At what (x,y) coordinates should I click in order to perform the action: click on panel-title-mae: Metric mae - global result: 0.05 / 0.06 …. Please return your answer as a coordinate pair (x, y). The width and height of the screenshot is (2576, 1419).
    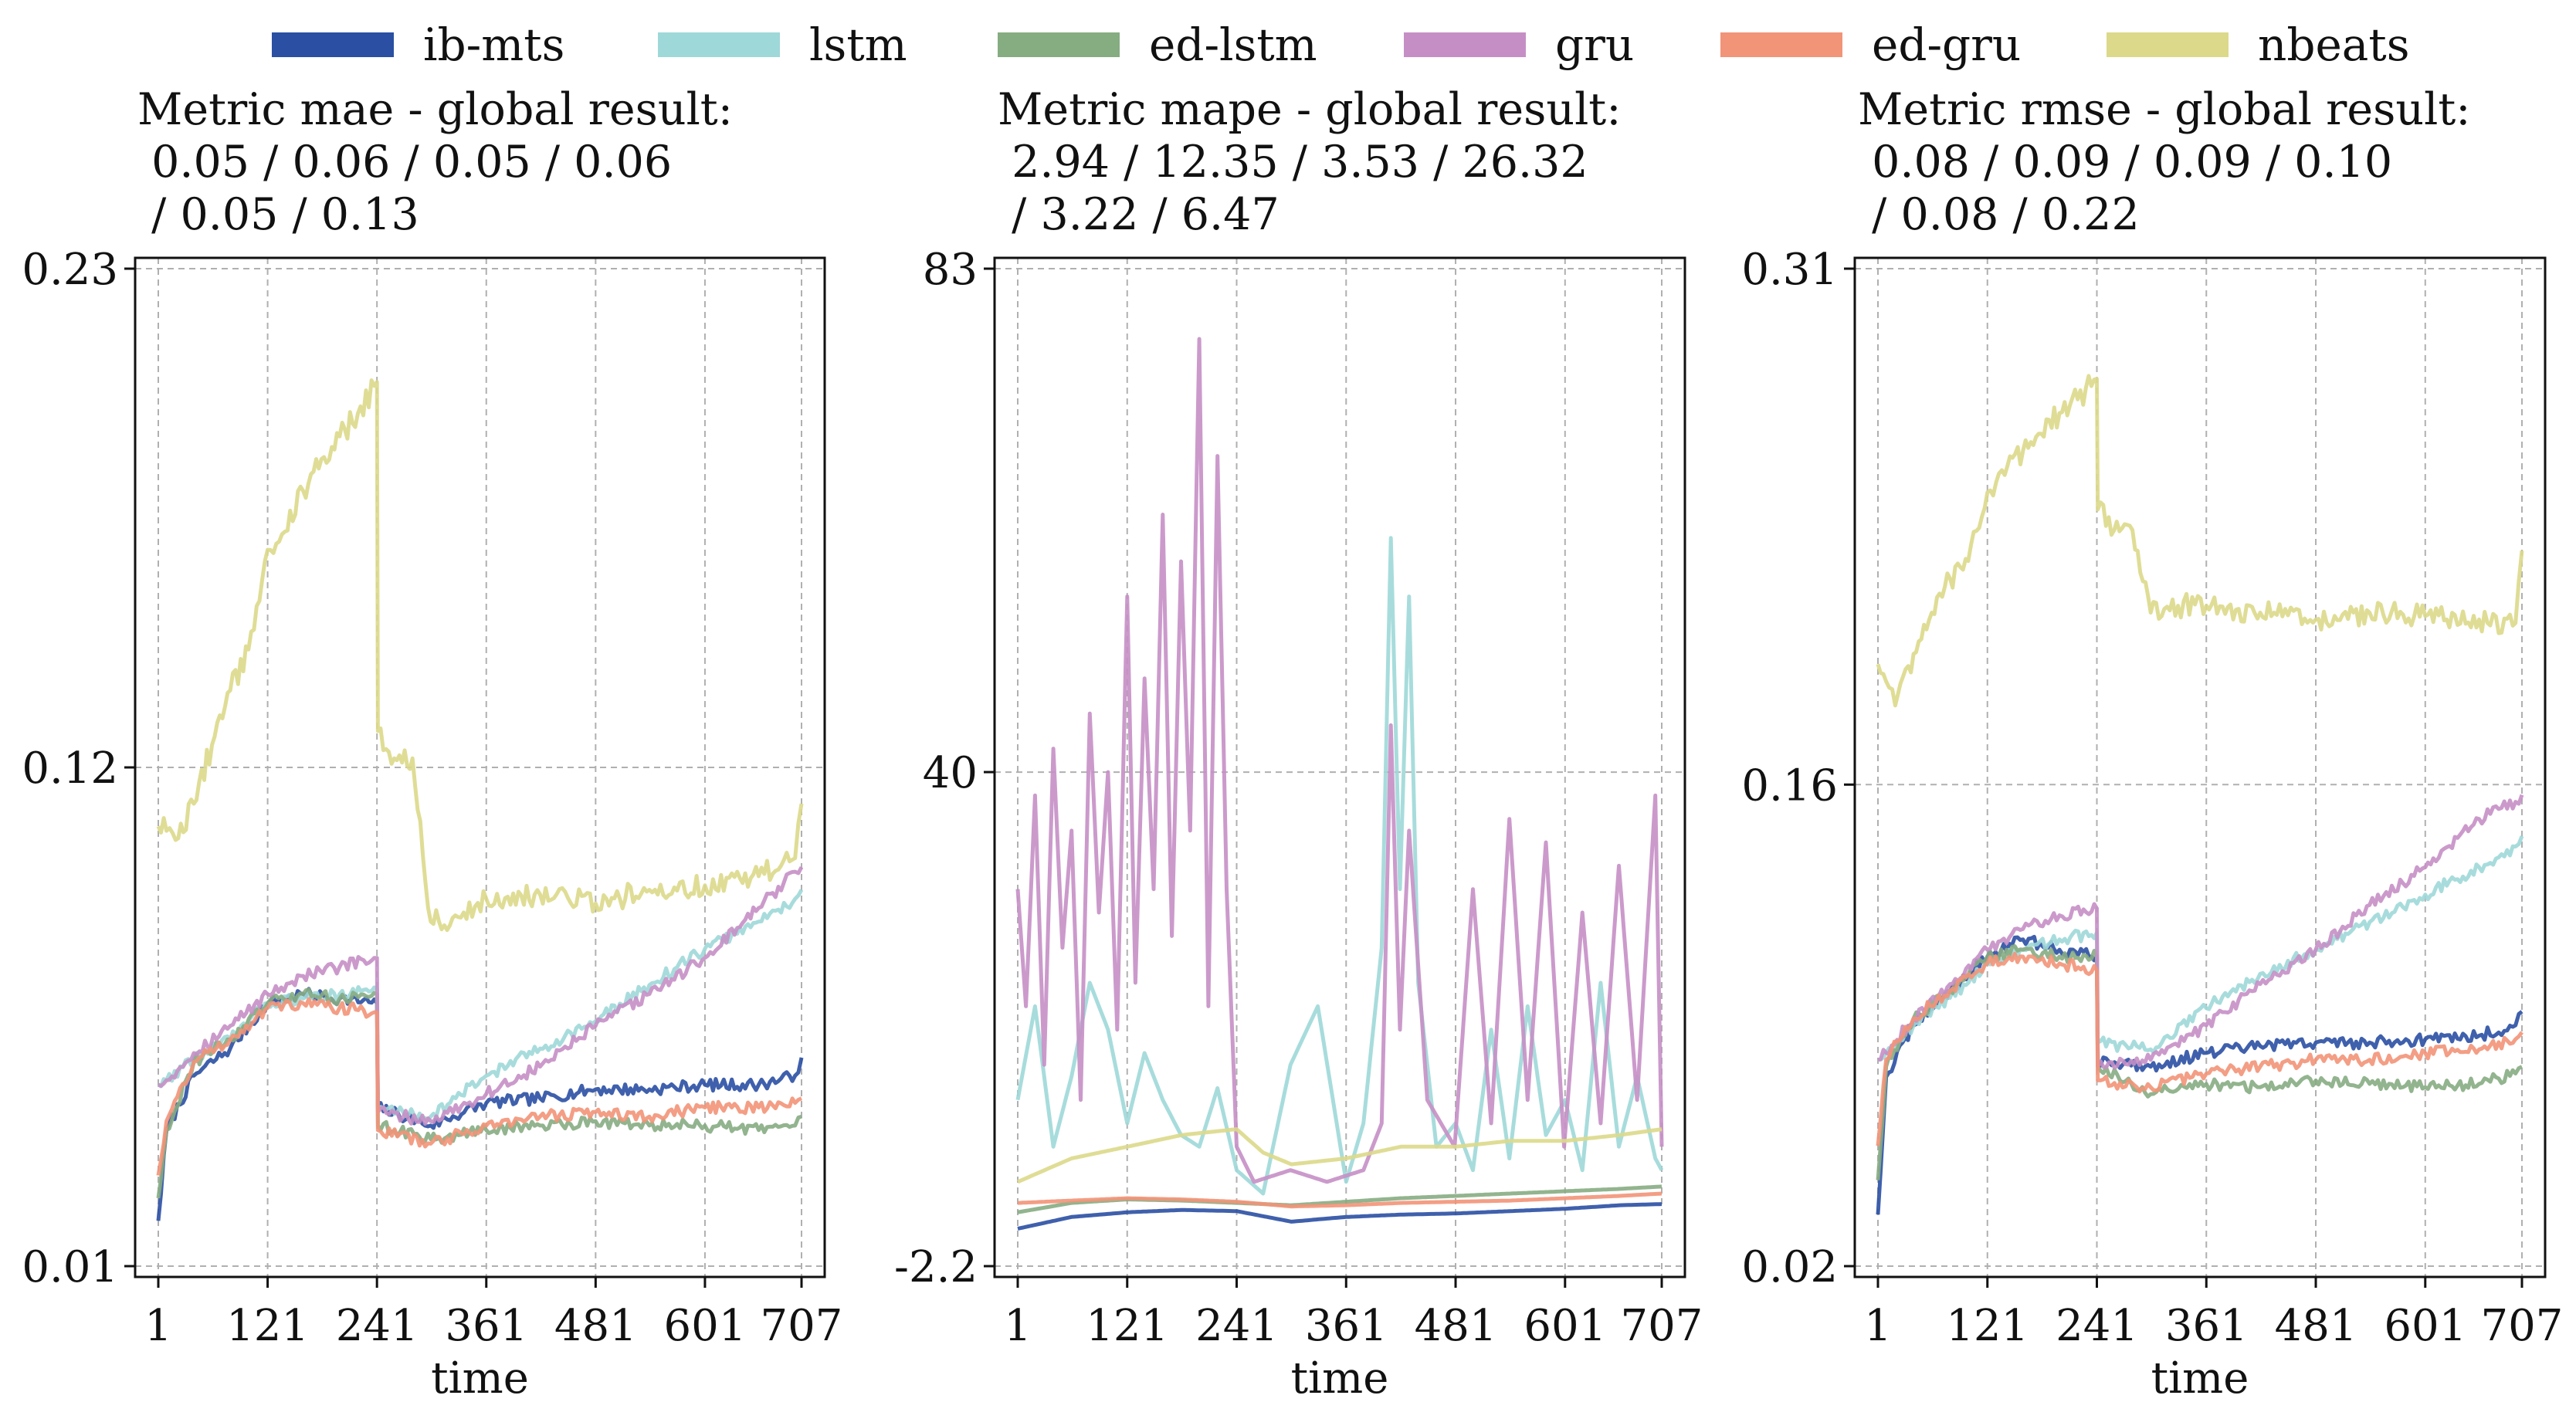
    Looking at the image, I should click on (435, 162).